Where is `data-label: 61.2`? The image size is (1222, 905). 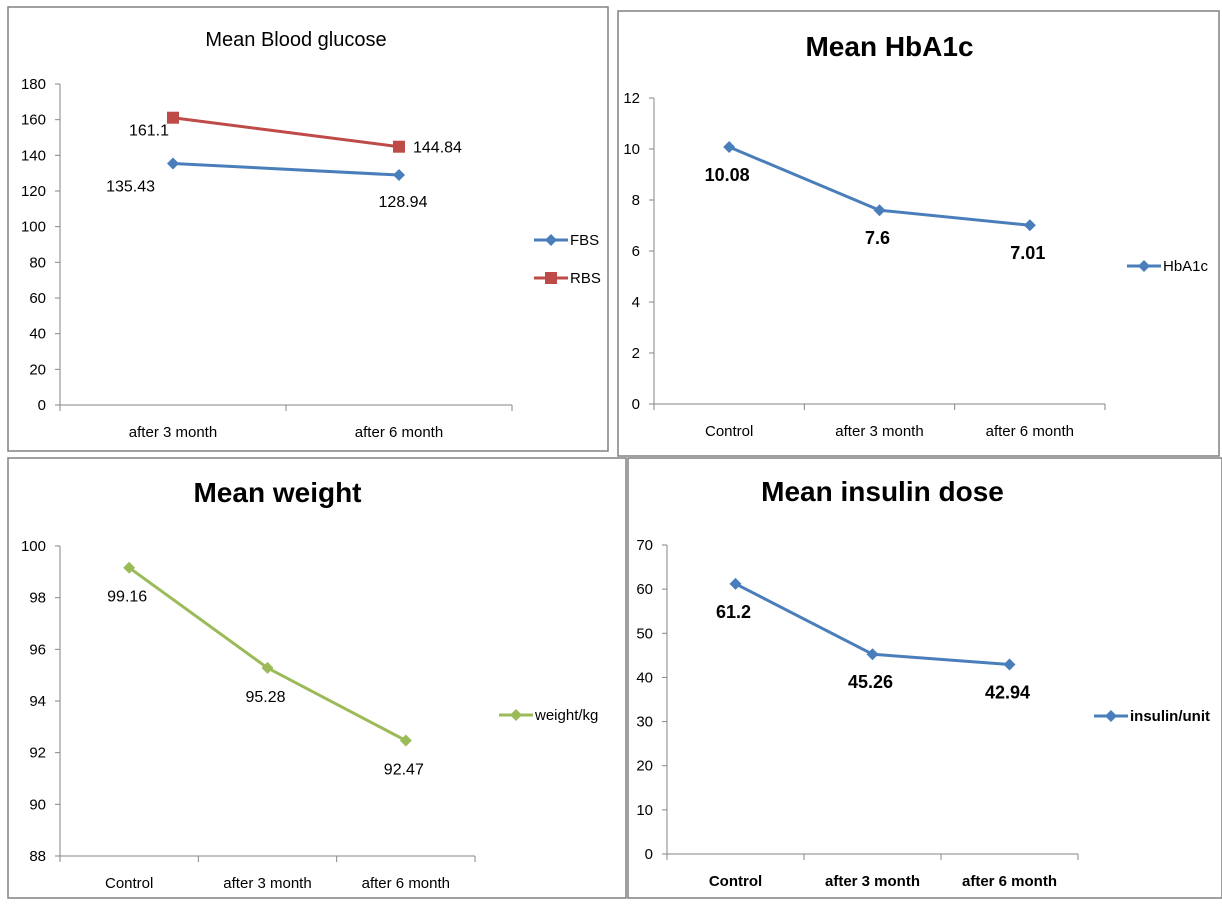
data-label: 61.2 is located at coordinates (733, 612).